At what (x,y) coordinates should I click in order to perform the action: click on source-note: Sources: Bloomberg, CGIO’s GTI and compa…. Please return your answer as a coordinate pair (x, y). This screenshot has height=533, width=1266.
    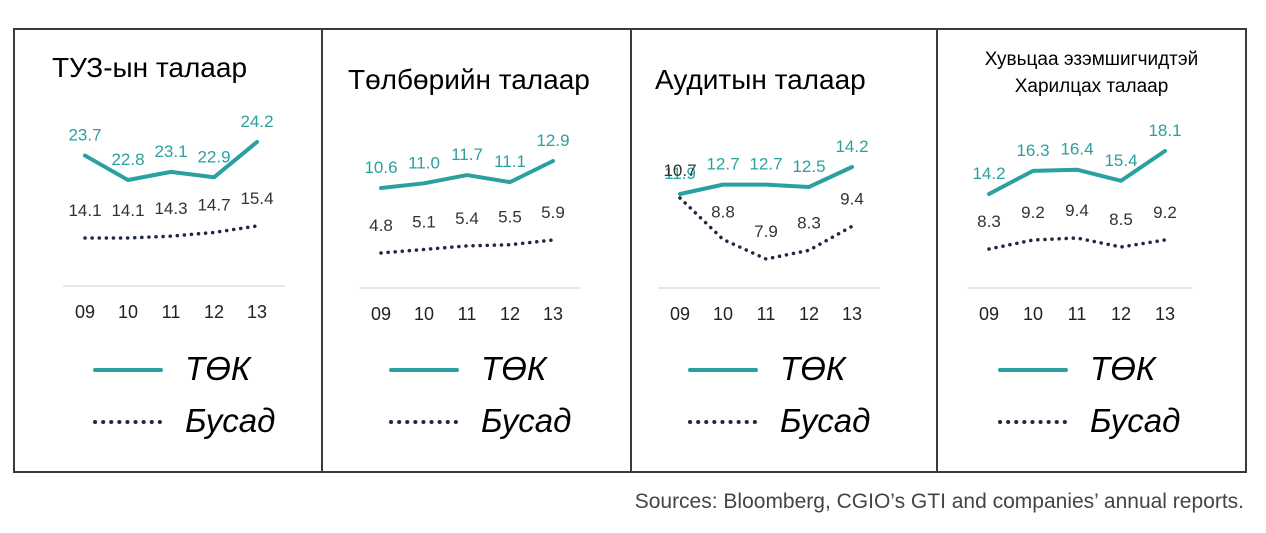
    Looking at the image, I should click on (939, 501).